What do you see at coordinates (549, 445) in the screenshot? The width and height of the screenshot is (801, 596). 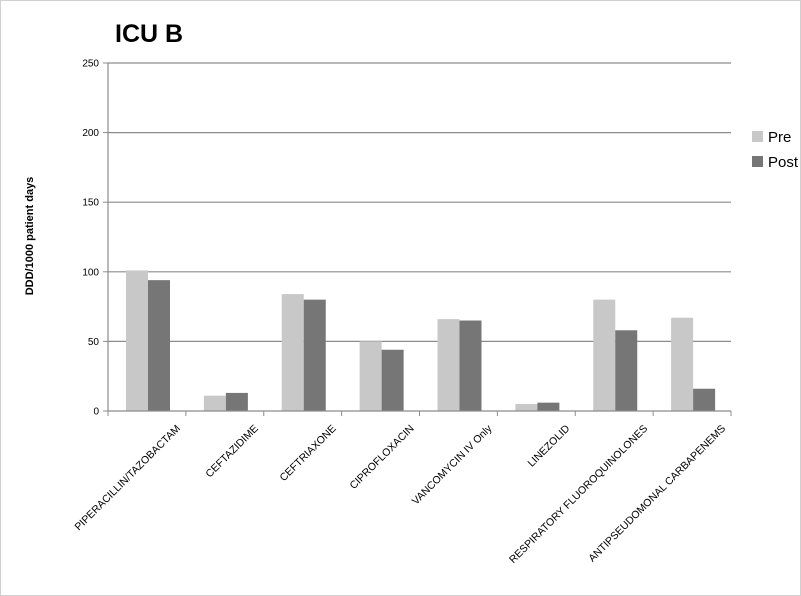 I see `category-label: LINEZOLID` at bounding box center [549, 445].